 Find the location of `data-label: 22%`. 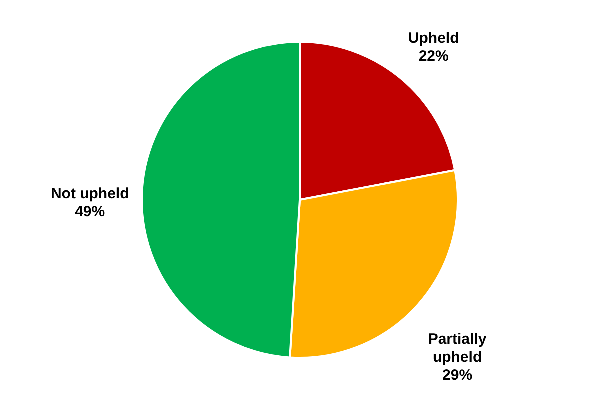

data-label: 22% is located at coordinates (433, 57).